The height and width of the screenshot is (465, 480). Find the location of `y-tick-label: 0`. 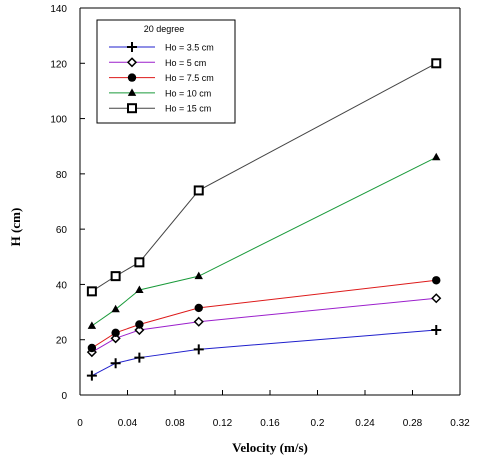

y-tick-label: 0 is located at coordinates (64, 396).